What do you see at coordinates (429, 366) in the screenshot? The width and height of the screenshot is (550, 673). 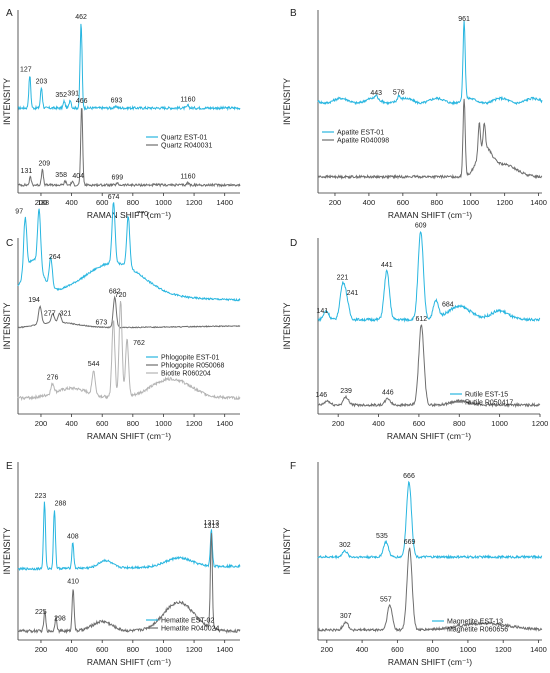 I see `series-line-rutile-r050417` at bounding box center [429, 366].